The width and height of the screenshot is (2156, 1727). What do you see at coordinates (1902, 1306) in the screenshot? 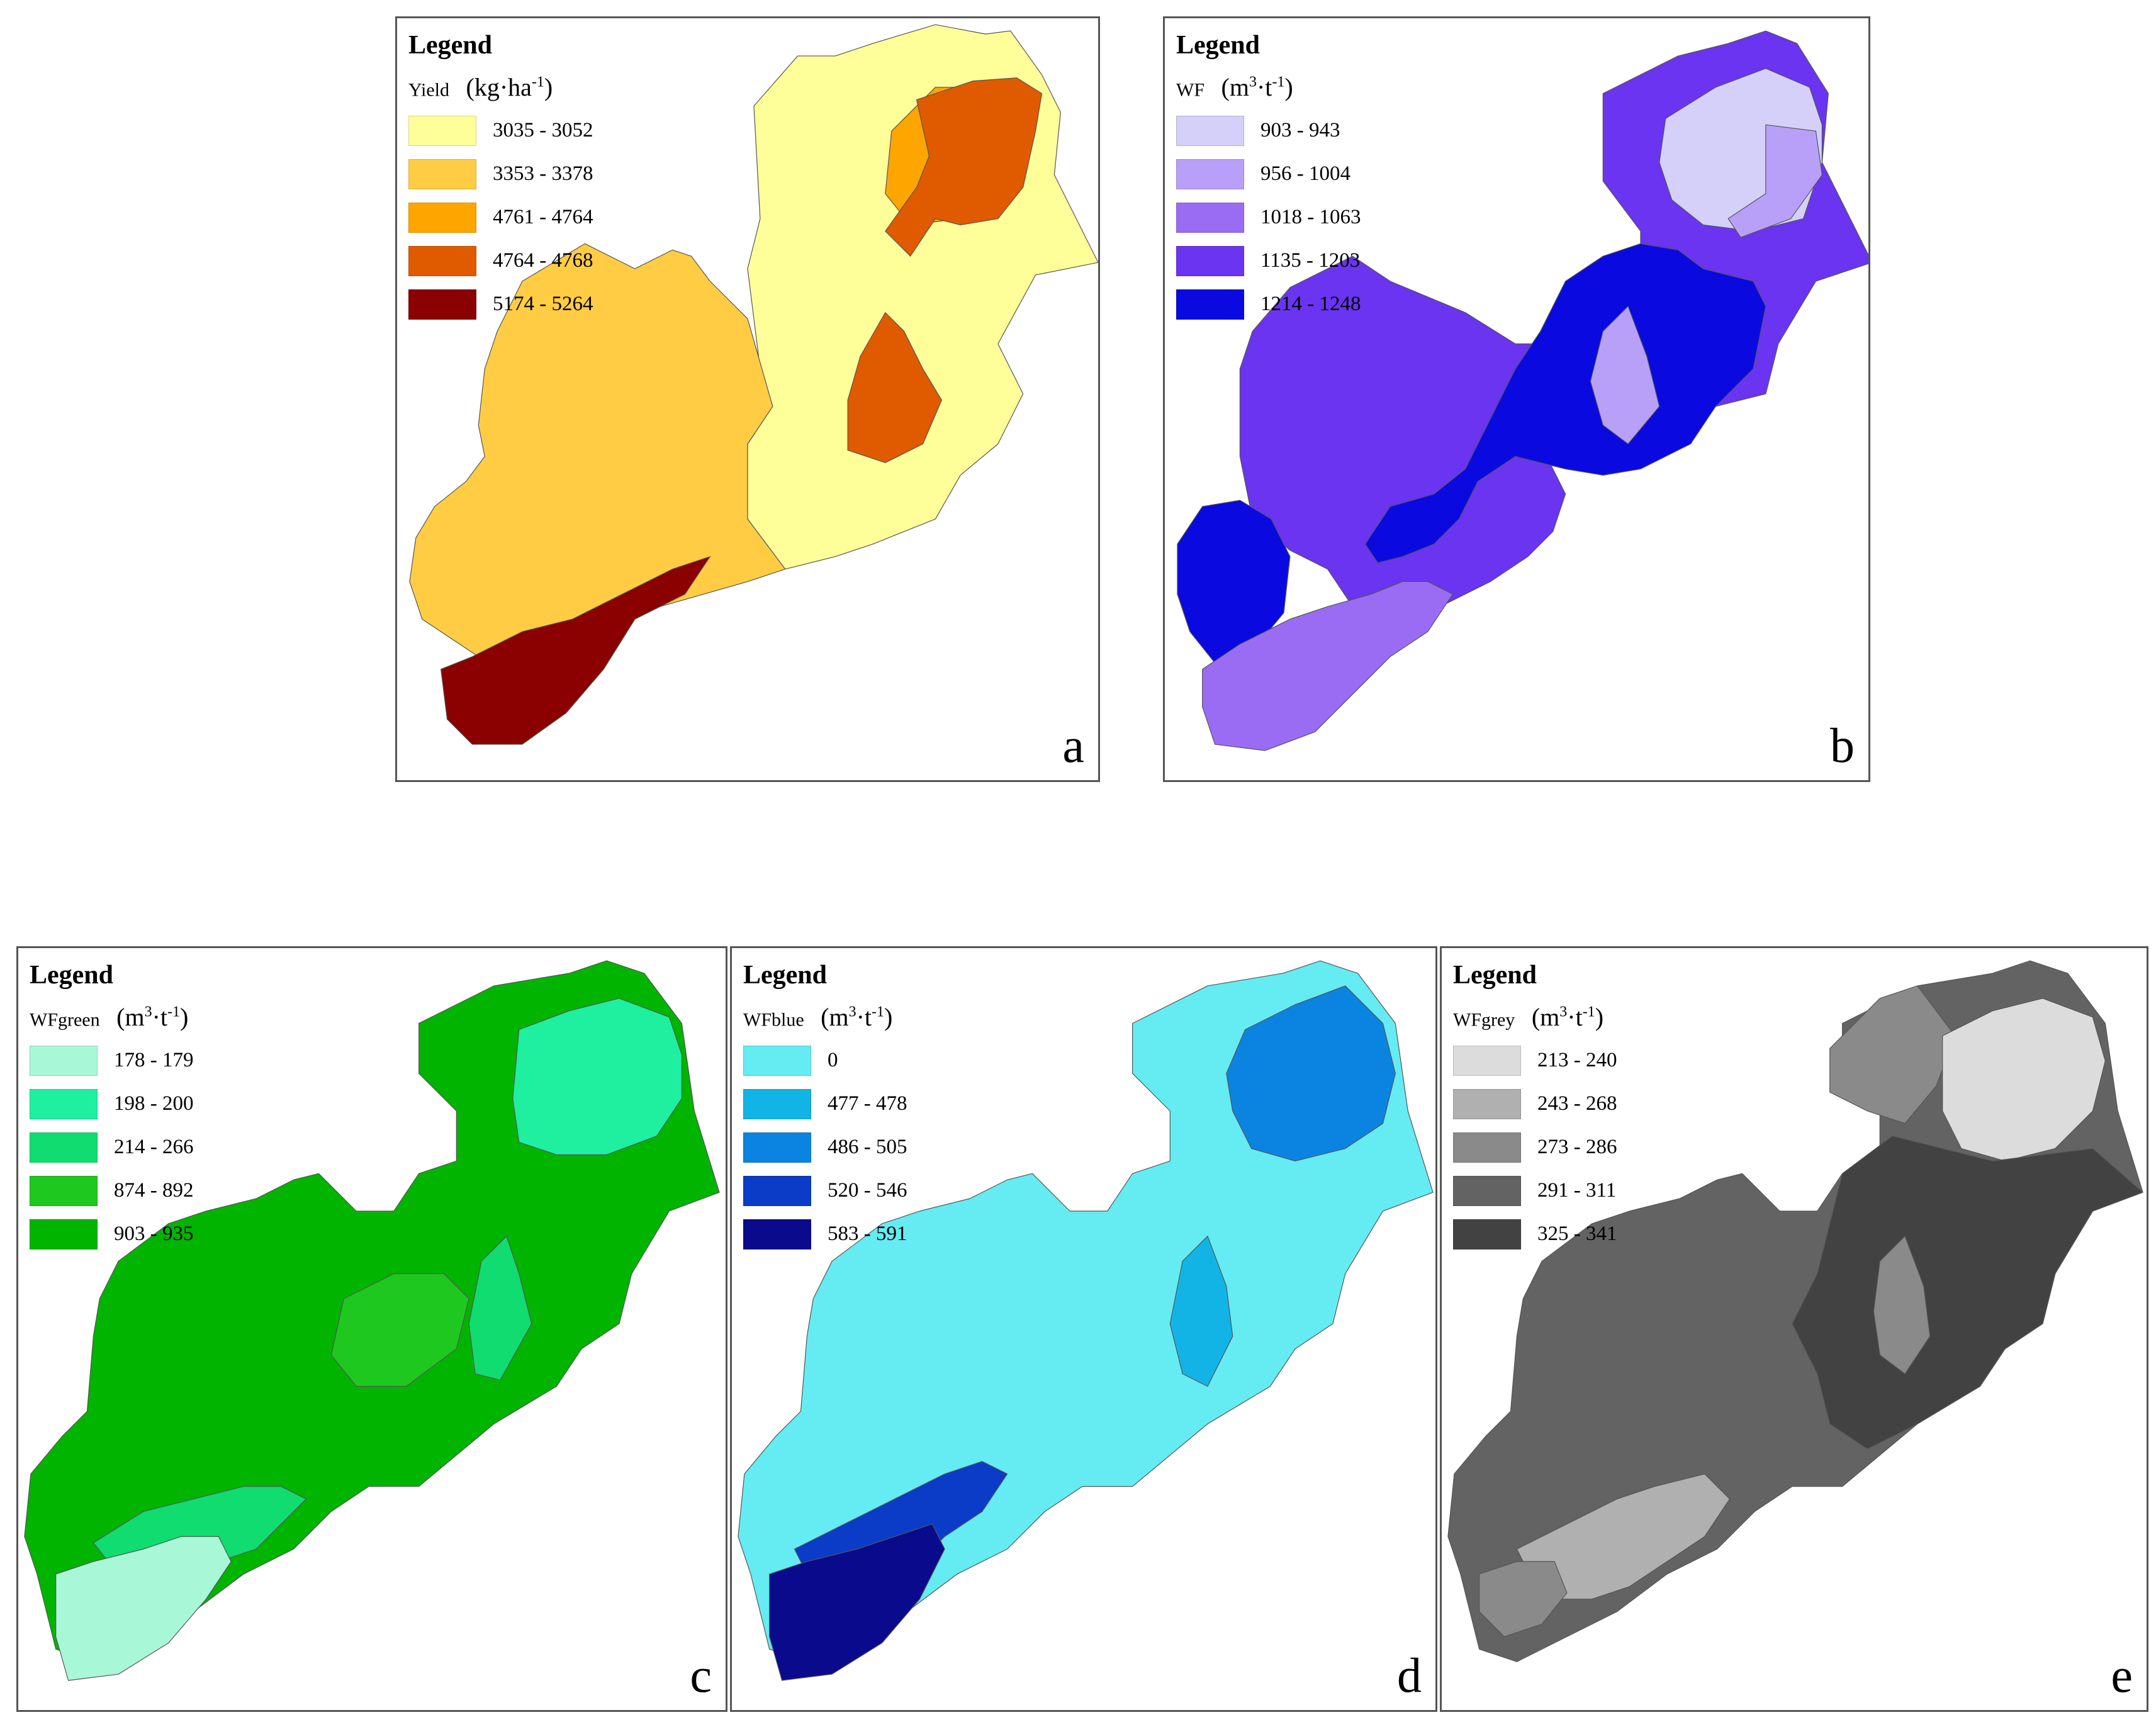
I see `basin-region-class-3b` at bounding box center [1902, 1306].